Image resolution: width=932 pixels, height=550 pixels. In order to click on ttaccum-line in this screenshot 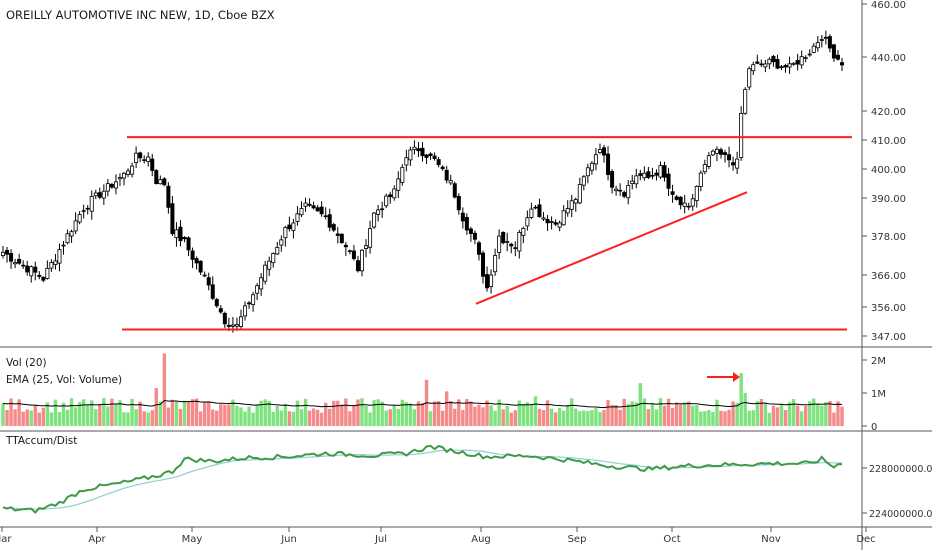, I will do `click(422, 479)`.